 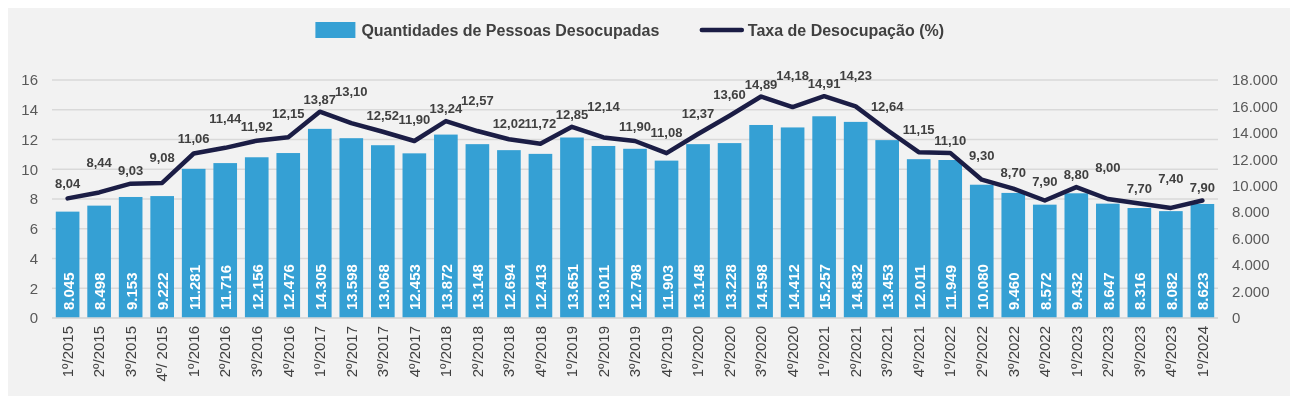 What do you see at coordinates (919, 287) in the screenshot?
I see `data-label: 12.011` at bounding box center [919, 287].